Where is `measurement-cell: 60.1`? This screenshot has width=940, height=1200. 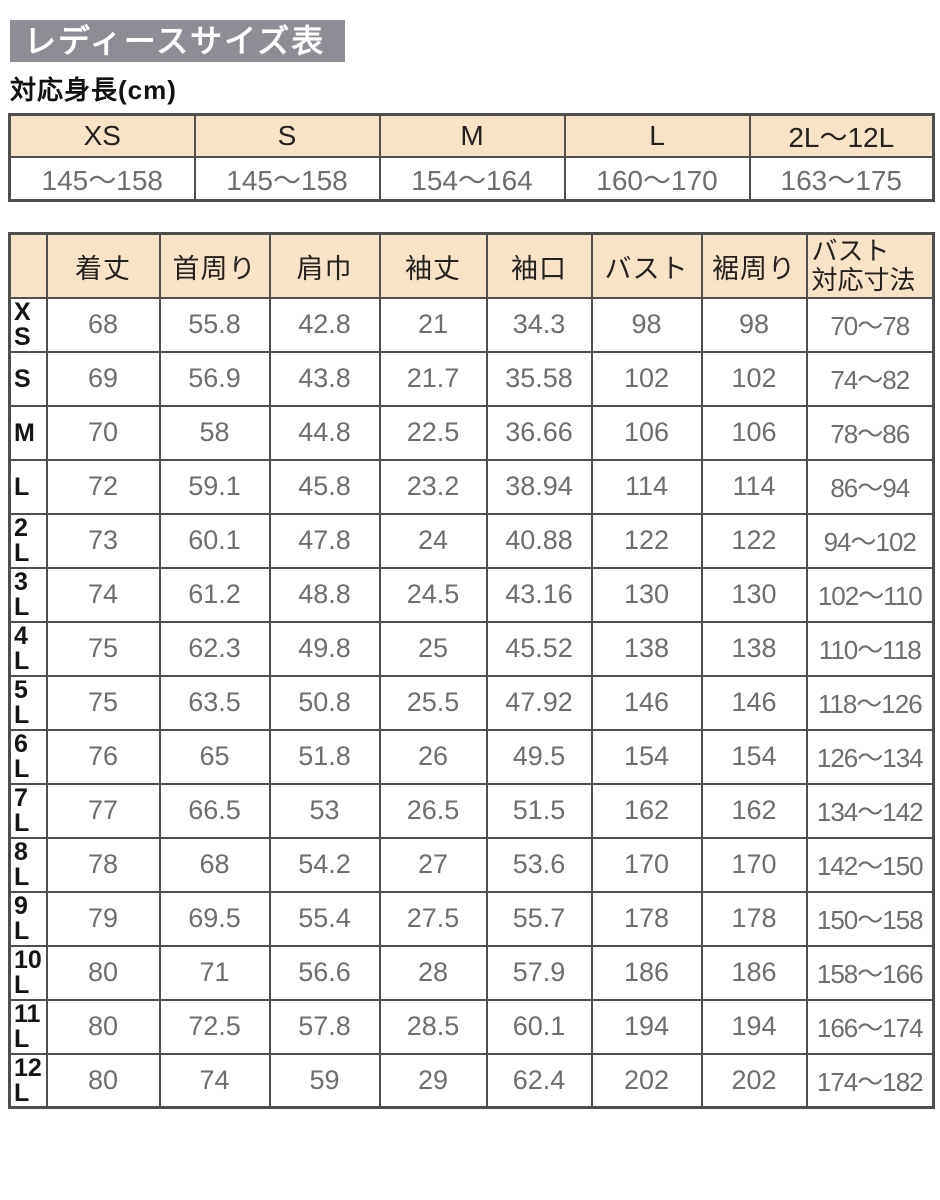
measurement-cell: 60.1 is located at coordinates (214, 540).